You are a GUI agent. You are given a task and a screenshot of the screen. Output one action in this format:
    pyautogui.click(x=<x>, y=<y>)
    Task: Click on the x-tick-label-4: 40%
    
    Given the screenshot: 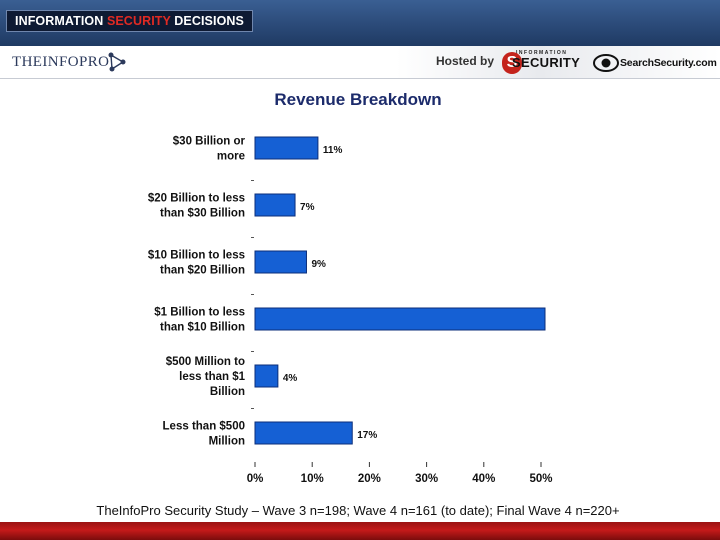 What is the action you would take?
    pyautogui.click(x=483, y=479)
    